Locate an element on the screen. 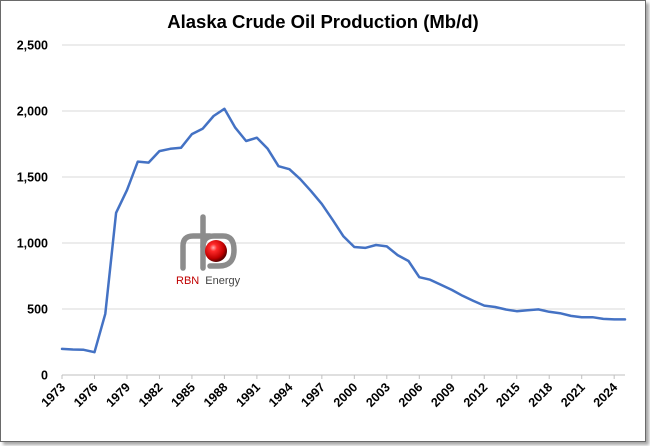  y-tick-label: 1,500 is located at coordinates (32, 178).